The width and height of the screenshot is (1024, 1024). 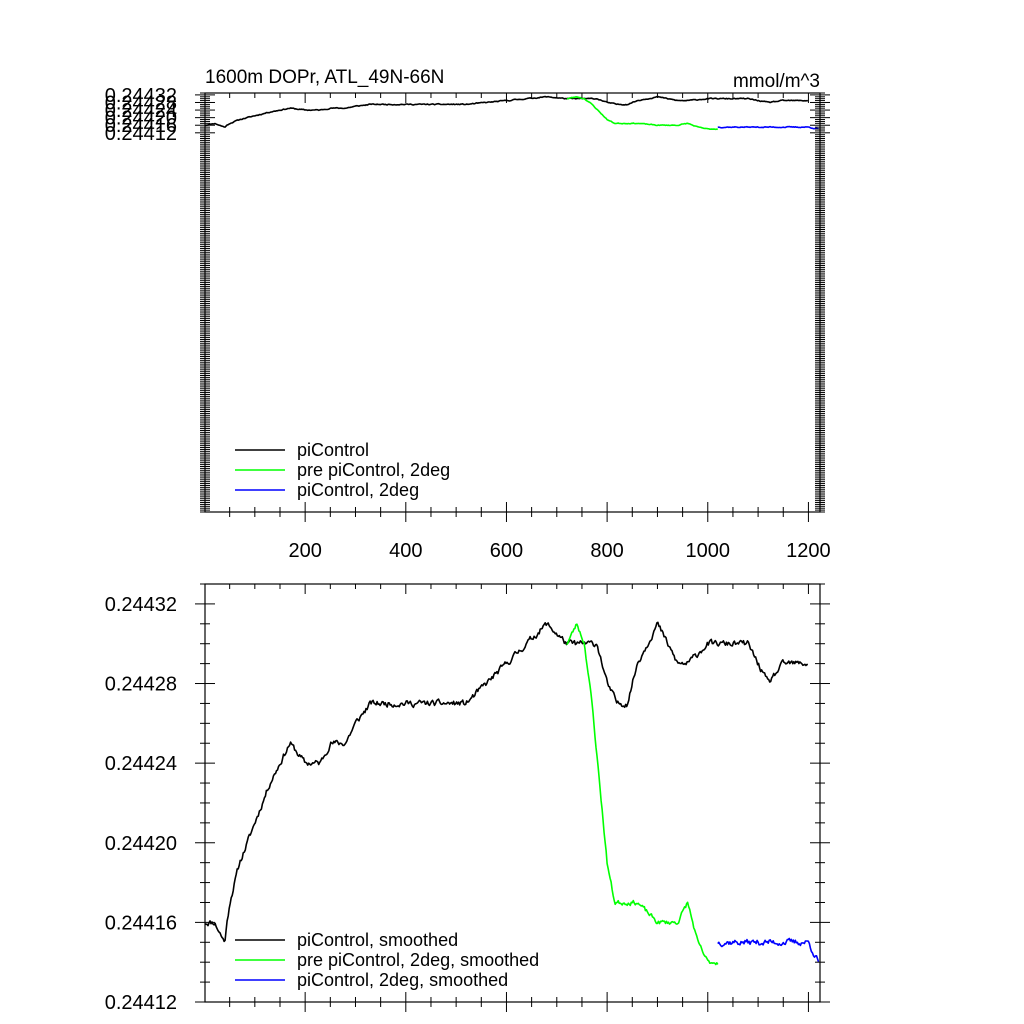 What do you see at coordinates (358, 490) in the screenshot?
I see `legend-label: piControl, 2deg` at bounding box center [358, 490].